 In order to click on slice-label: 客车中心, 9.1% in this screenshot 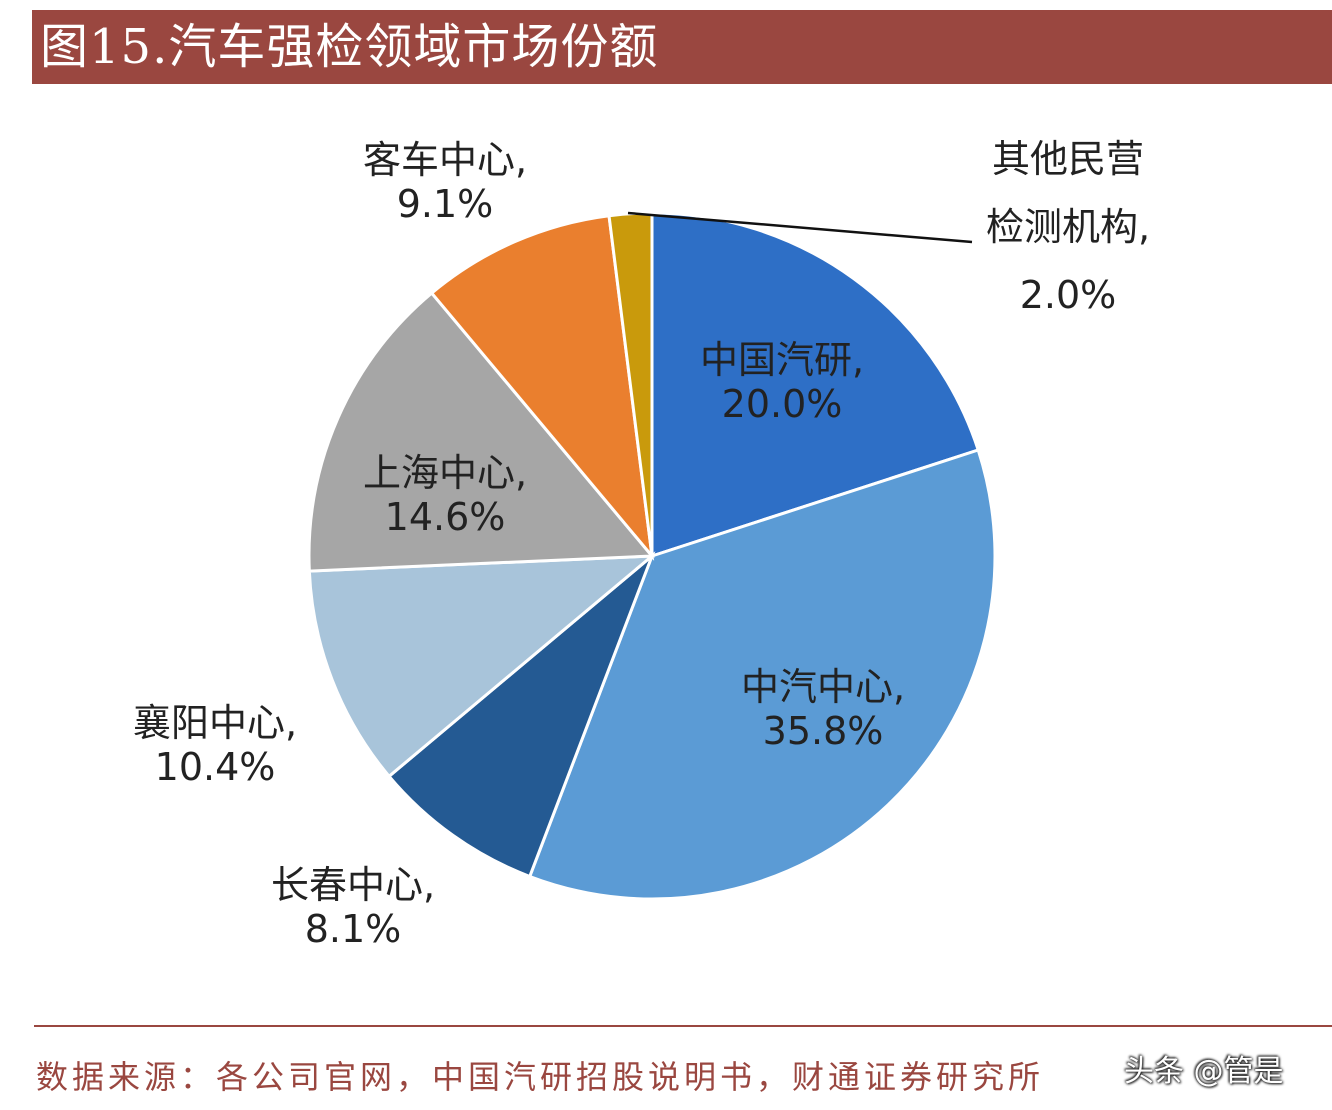, I will do `click(445, 182)`.